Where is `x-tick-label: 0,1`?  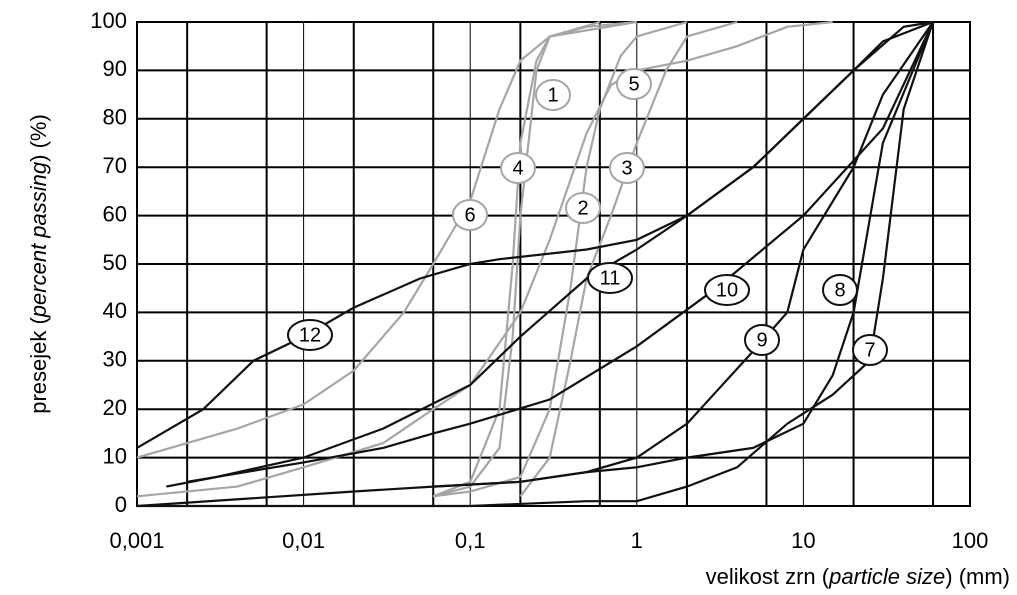 x-tick-label: 0,1 is located at coordinates (470, 540).